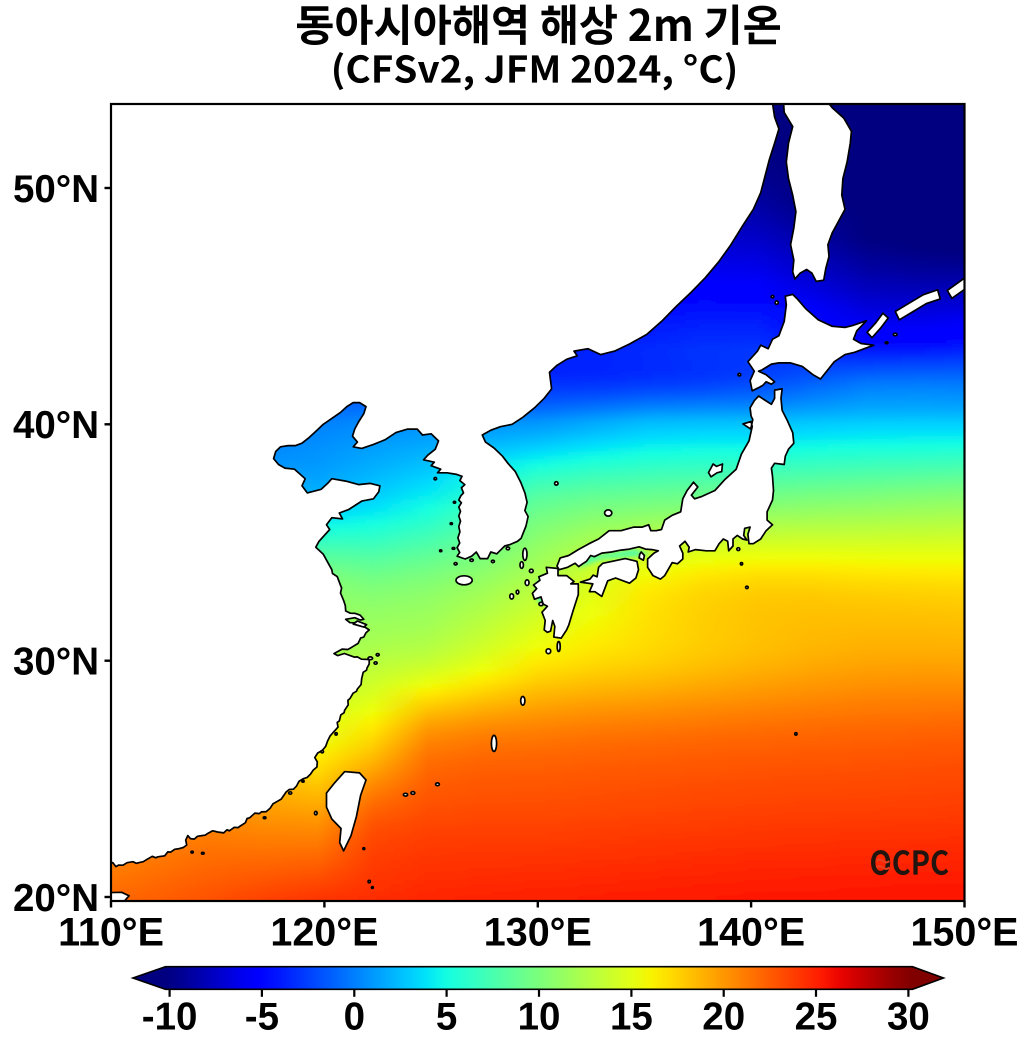  What do you see at coordinates (538, 933) in the screenshot?
I see `svg-text: 130°E` at bounding box center [538, 933].